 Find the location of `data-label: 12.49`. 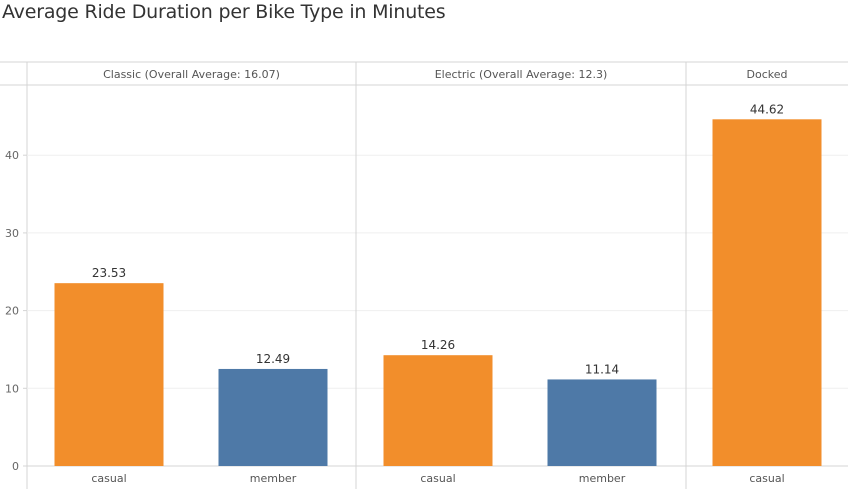

data-label: 12.49 is located at coordinates (273, 359).